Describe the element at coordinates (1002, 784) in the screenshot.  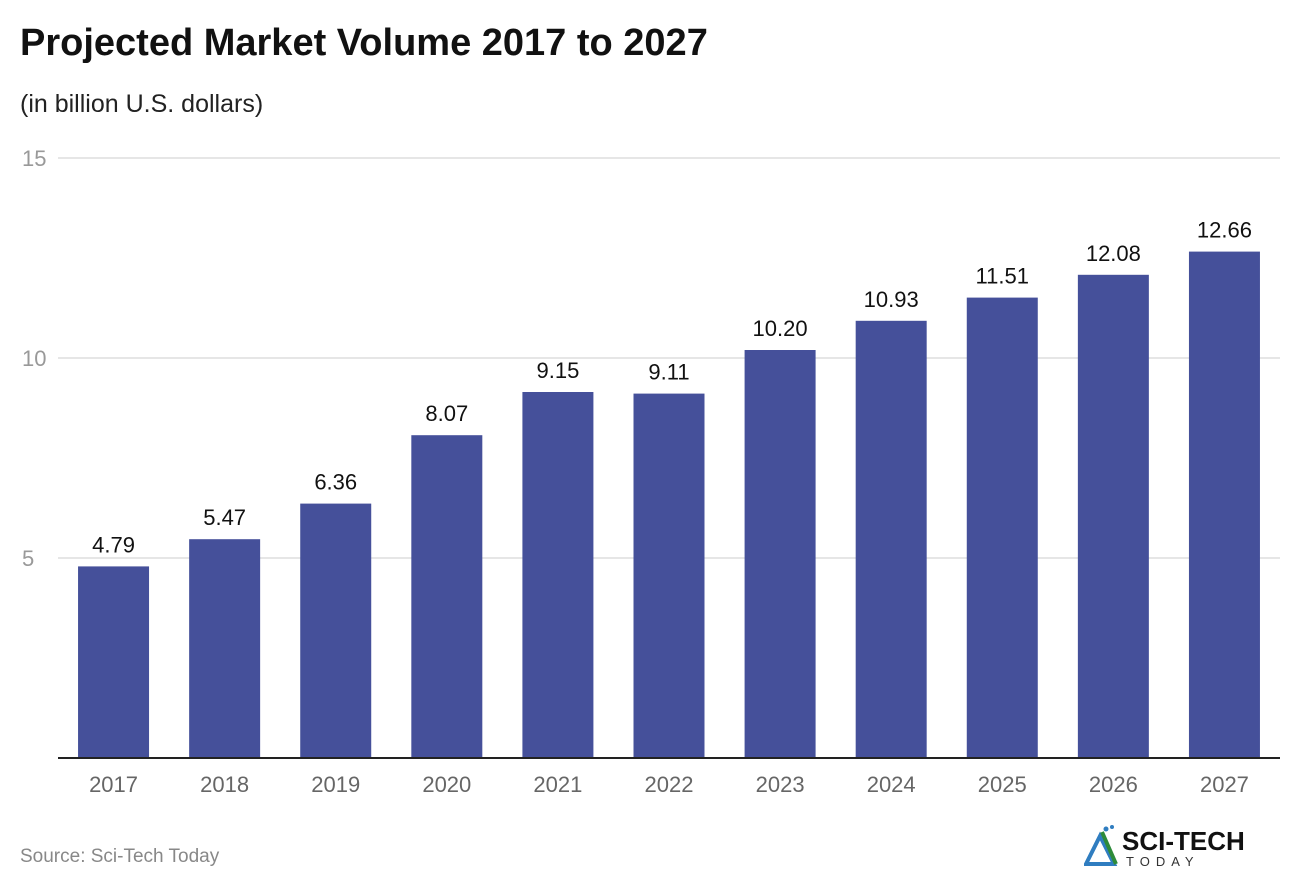
I see `x-tick-label: 2025` at that location.